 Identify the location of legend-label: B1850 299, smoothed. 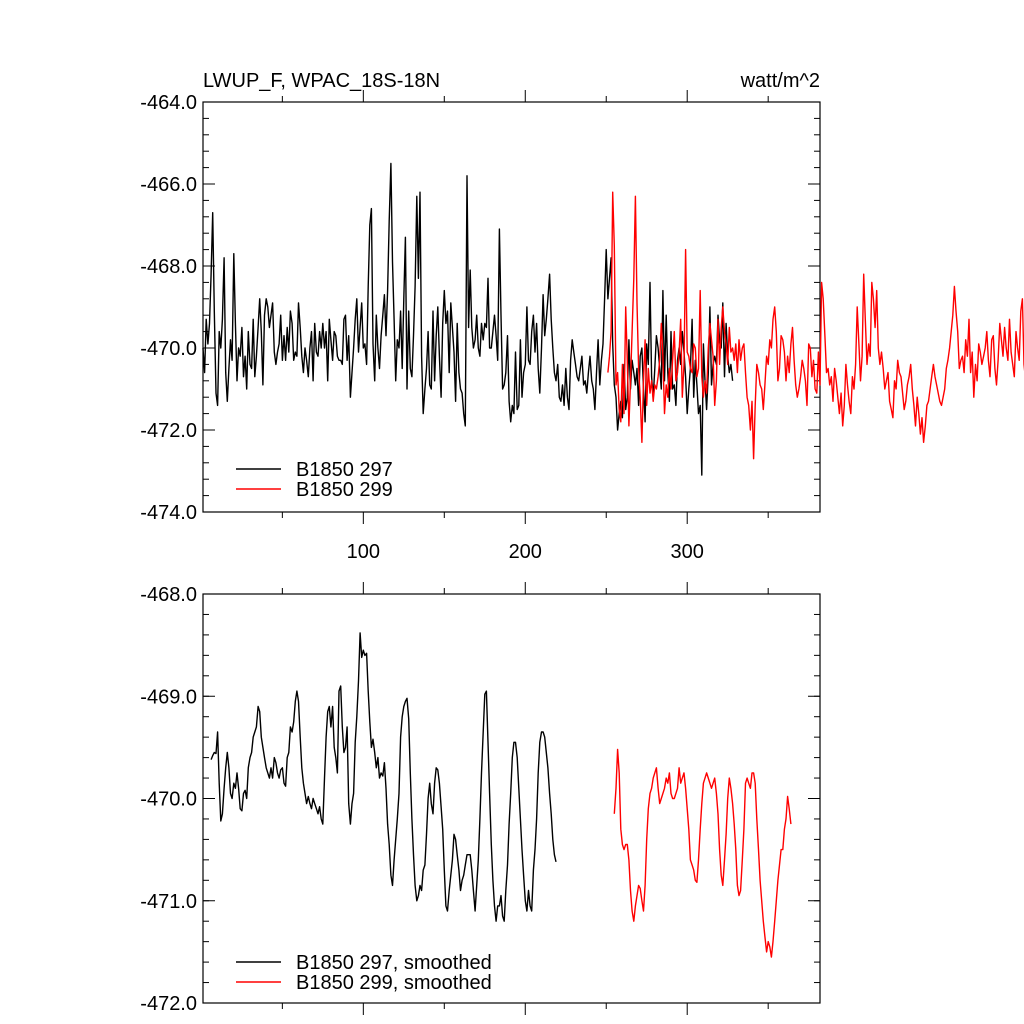
(394, 983).